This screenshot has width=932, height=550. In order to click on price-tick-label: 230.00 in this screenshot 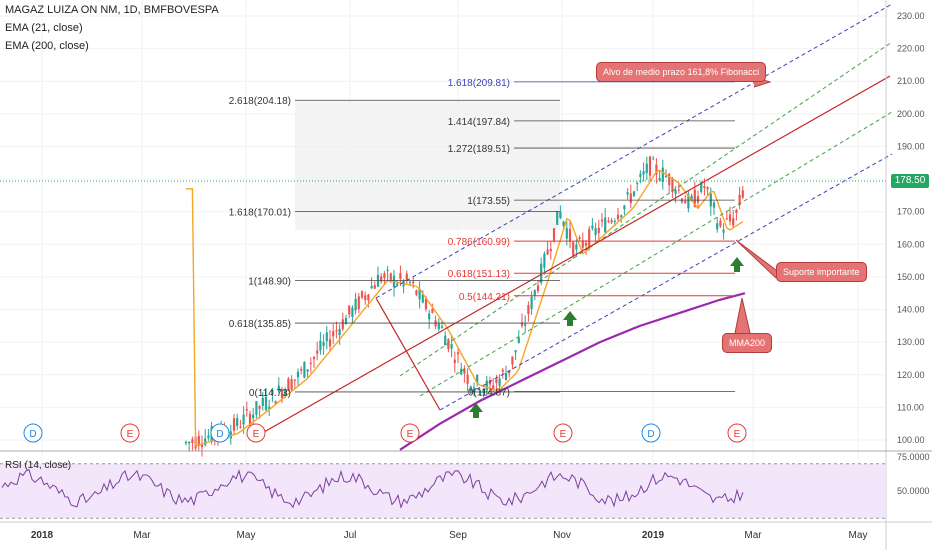, I will do `click(911, 16)`.